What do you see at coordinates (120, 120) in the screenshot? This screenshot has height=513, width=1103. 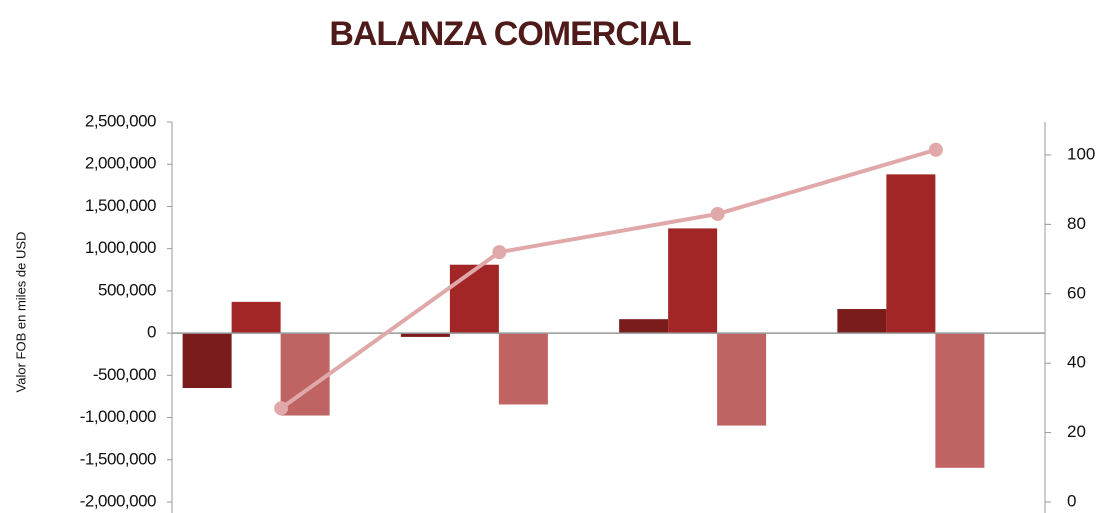 I see `y-tick-label: 2,500,000` at bounding box center [120, 120].